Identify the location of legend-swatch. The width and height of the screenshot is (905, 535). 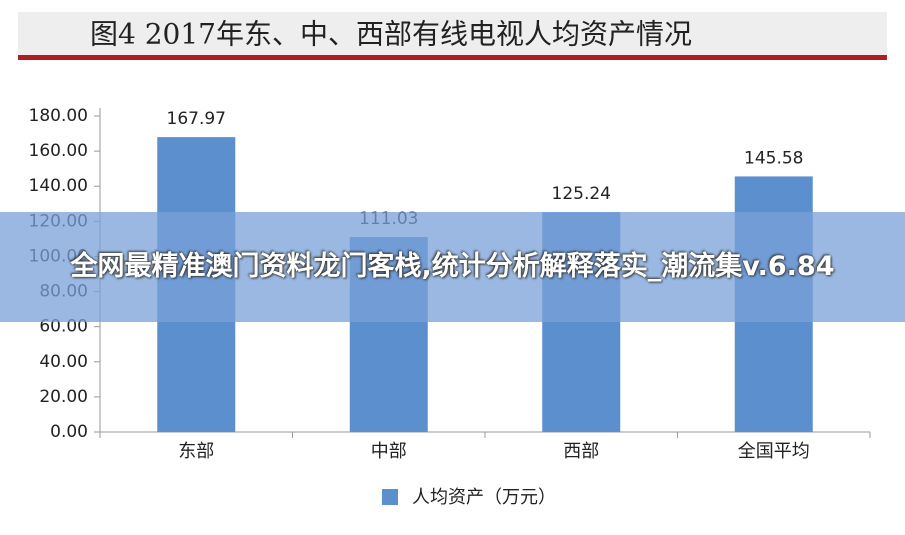
(390, 497).